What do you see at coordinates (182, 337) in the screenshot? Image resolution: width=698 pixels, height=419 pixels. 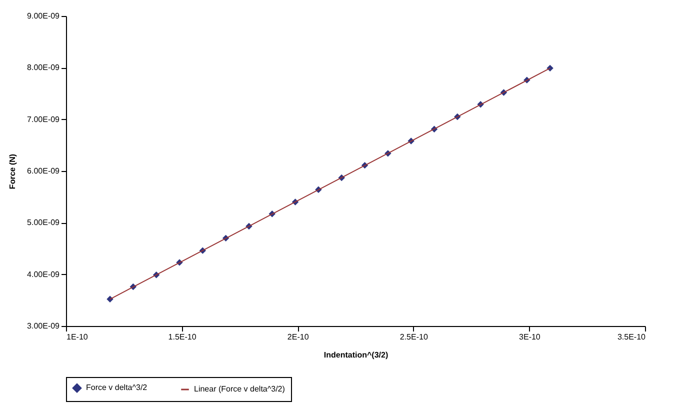 I see `x-tick-label: 1.5E-10` at bounding box center [182, 337].